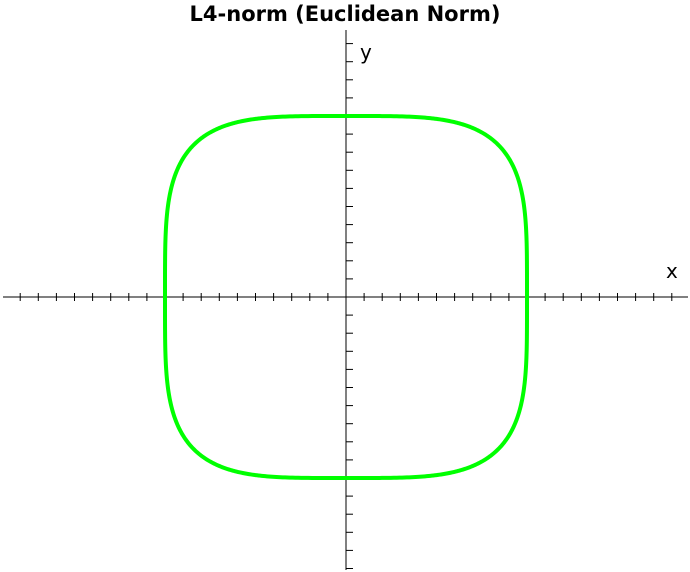 This screenshot has height=572, width=690. Describe the element at coordinates (349, 300) in the screenshot. I see `y-axis` at that location.